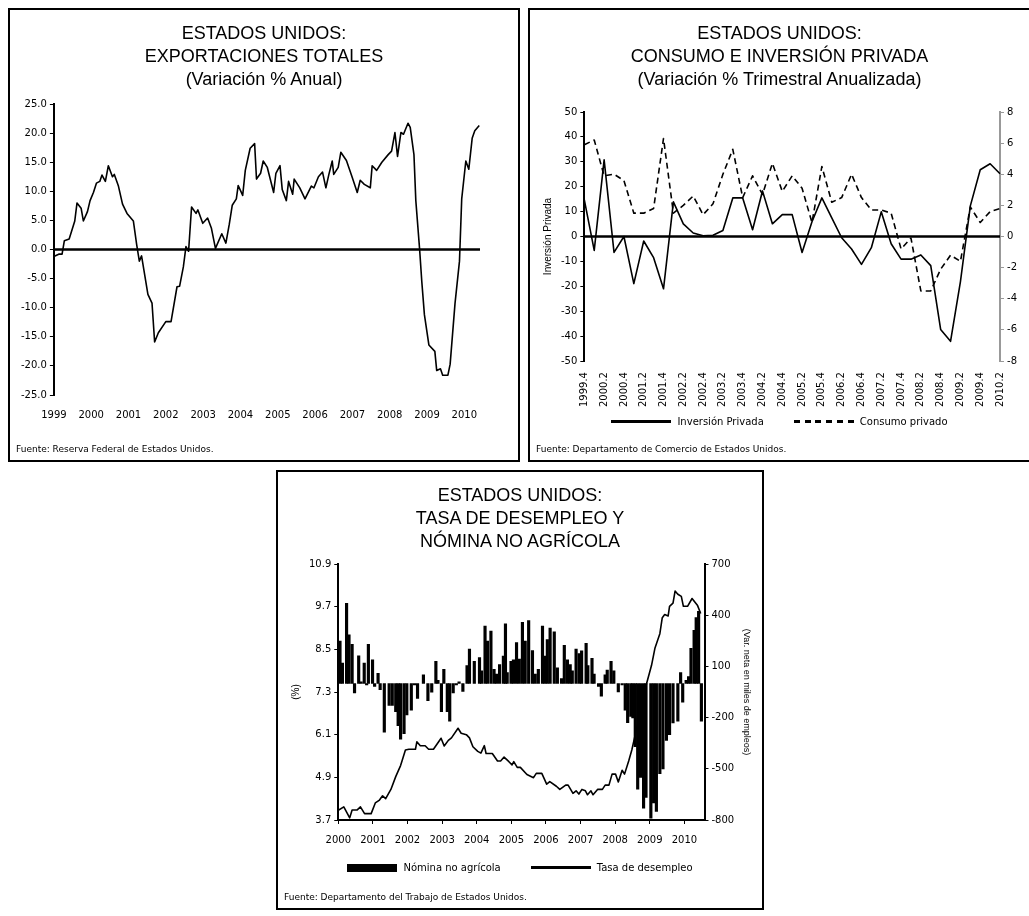 This screenshot has height=916, width=1029. I want to click on y2-tick-label: -2, so click(1012, 267).